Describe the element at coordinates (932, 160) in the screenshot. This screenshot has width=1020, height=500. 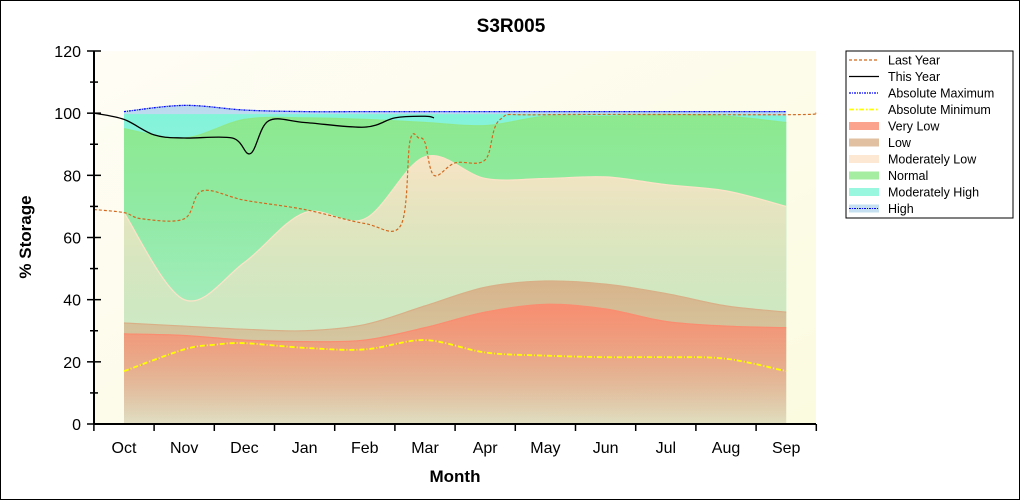
I see `legend-label: Moderately Low` at that location.